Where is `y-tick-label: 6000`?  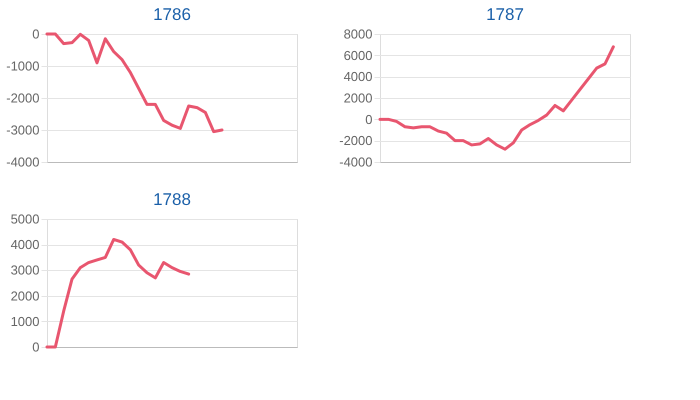
y-tick-label: 6000 is located at coordinates (358, 55).